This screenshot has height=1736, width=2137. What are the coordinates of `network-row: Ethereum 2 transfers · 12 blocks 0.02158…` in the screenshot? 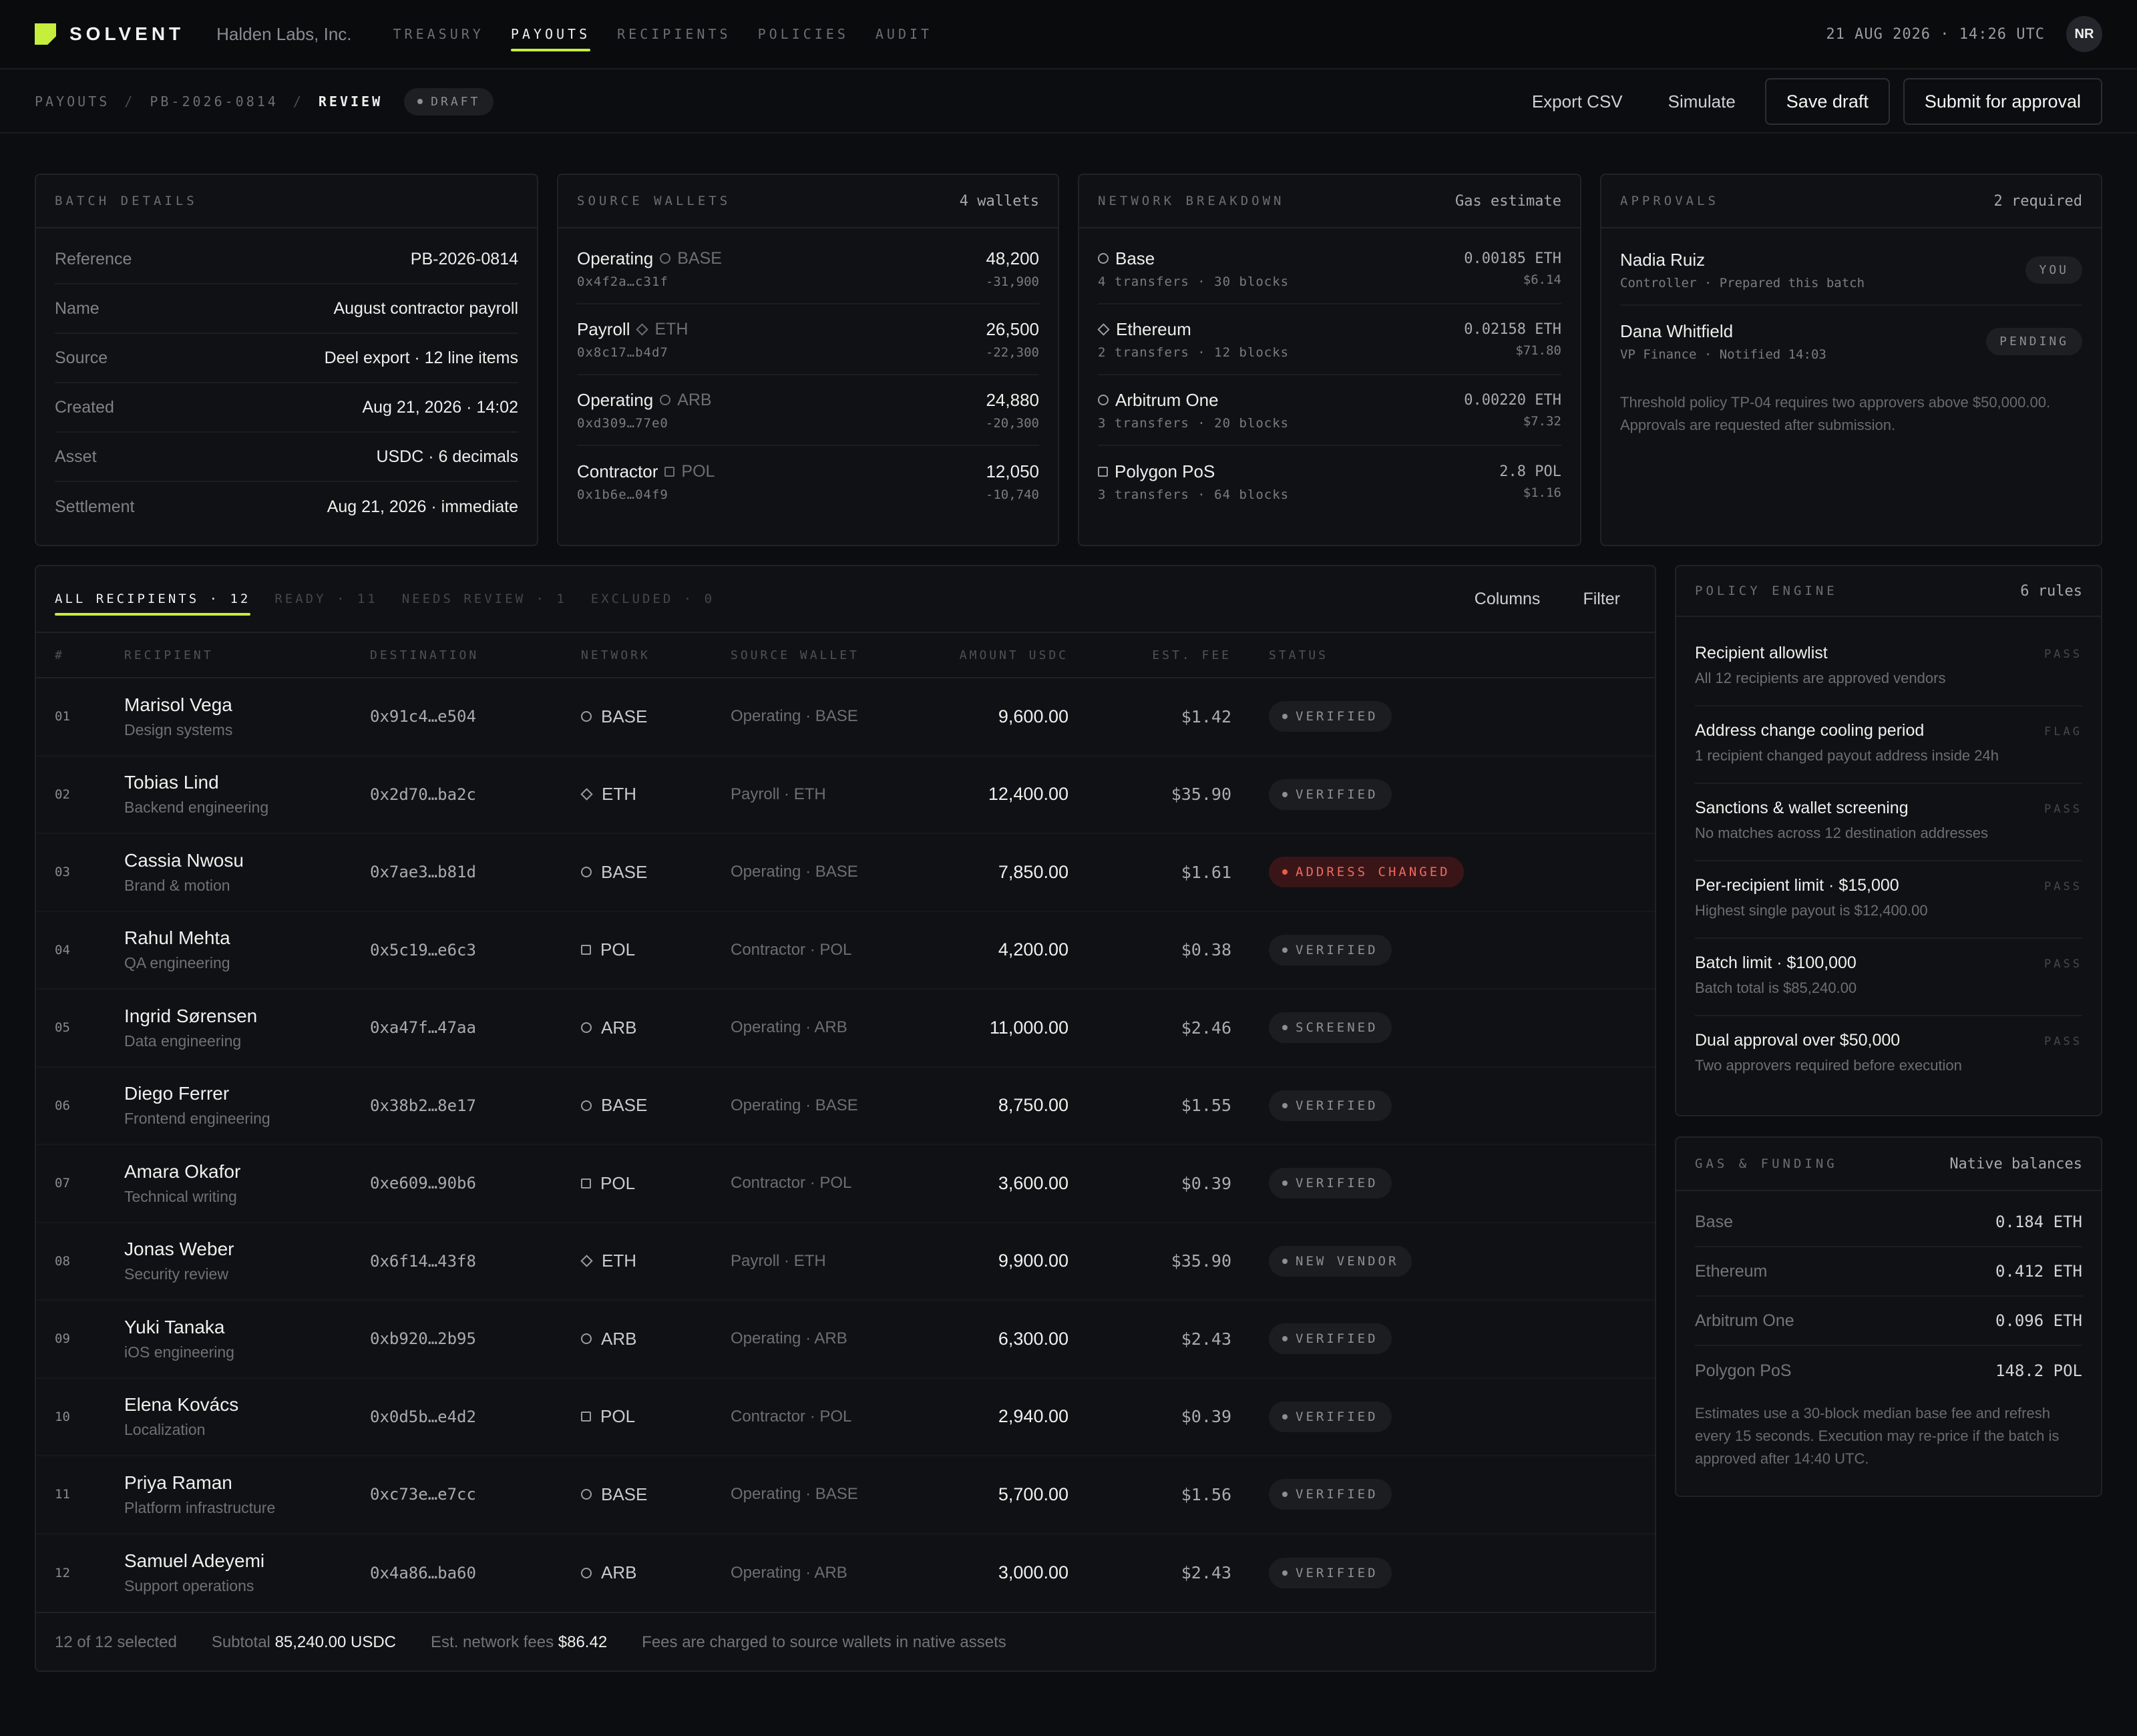 It's located at (1329, 339).